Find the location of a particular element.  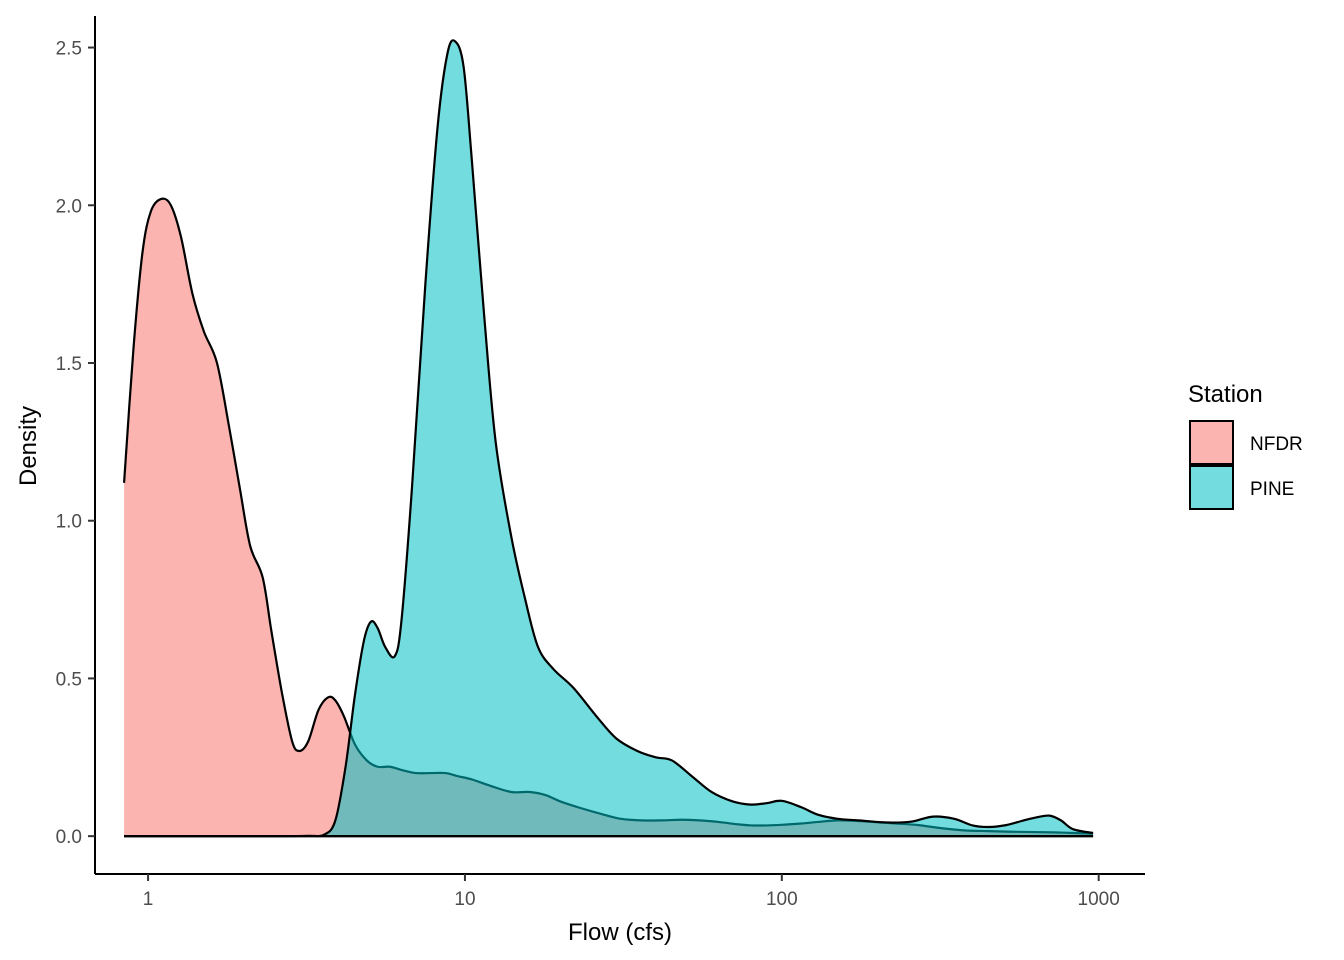

legend: Station NFDR PINE is located at coordinates (1245, 445).